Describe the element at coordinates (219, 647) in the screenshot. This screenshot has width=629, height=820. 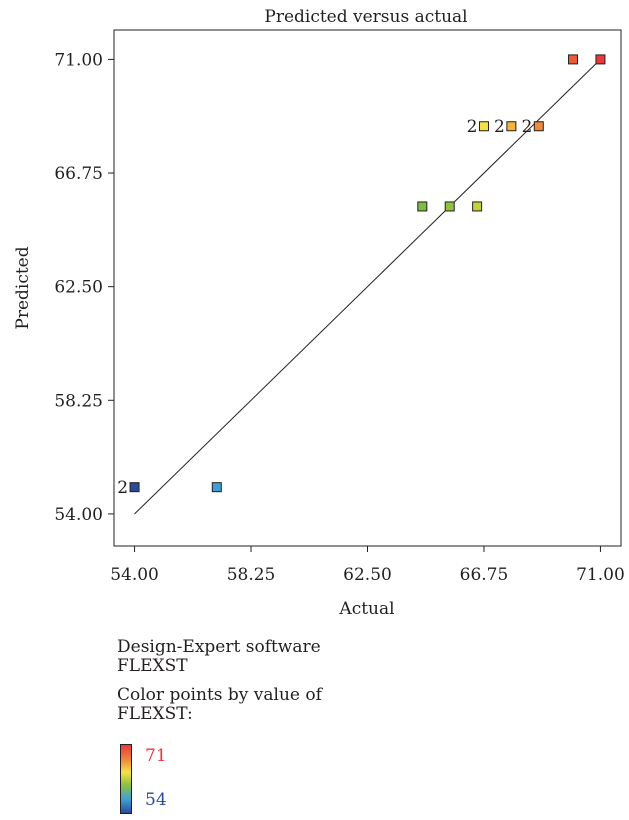
I see `software-name: Design-Expert software` at that location.